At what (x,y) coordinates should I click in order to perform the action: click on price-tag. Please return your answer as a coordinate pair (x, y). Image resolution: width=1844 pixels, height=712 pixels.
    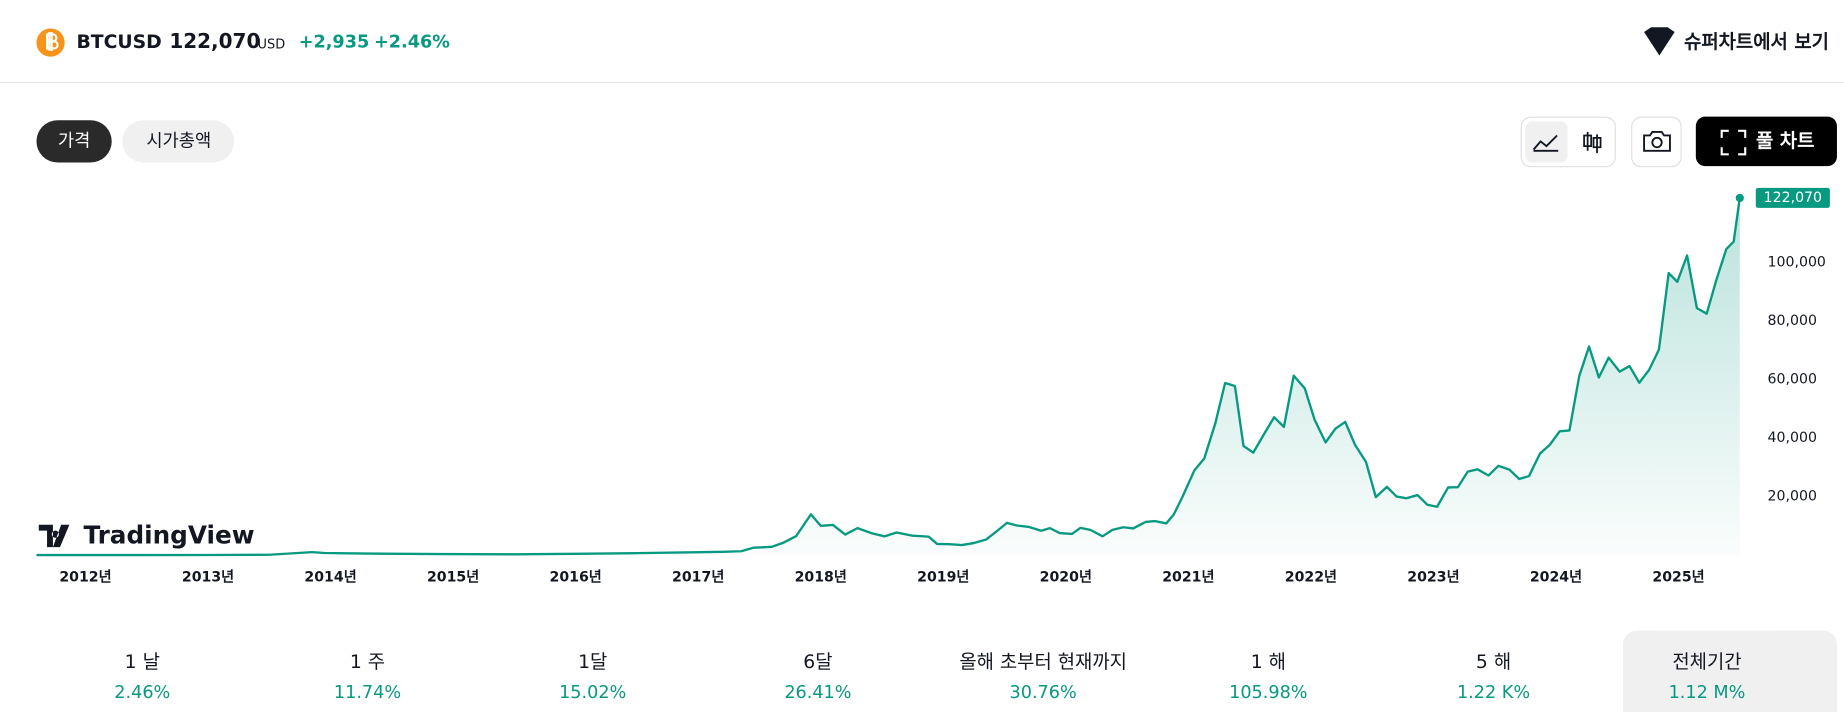
    Looking at the image, I should click on (1792, 197).